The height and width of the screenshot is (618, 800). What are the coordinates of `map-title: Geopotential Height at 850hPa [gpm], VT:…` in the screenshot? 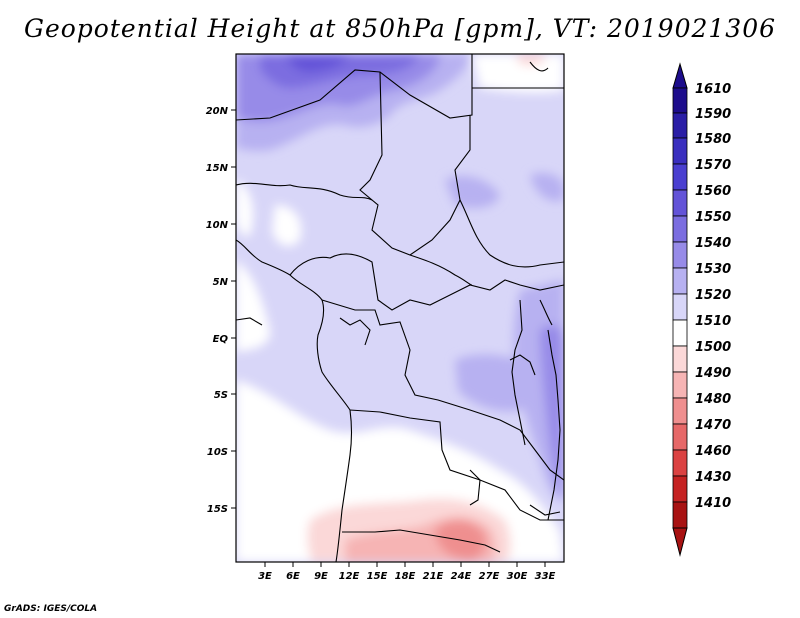 It's located at (400, 28).